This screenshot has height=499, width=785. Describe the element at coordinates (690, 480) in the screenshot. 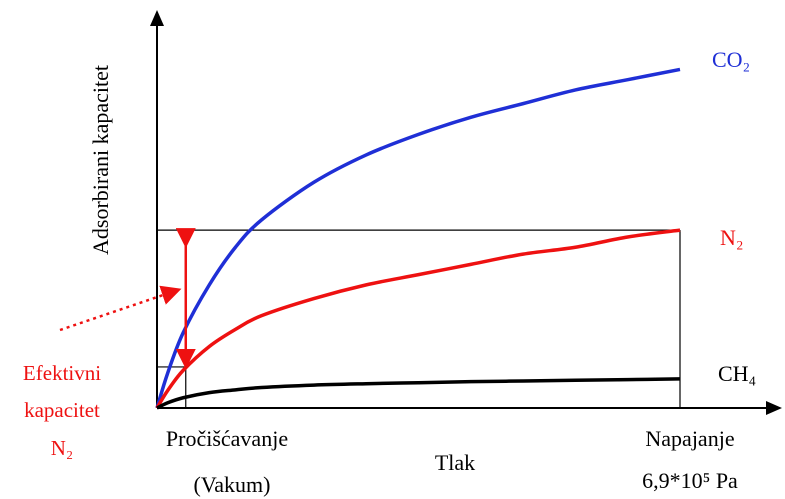

I see `x-tick-label-feed-line2: 6,9*10⁵ Pa` at that location.